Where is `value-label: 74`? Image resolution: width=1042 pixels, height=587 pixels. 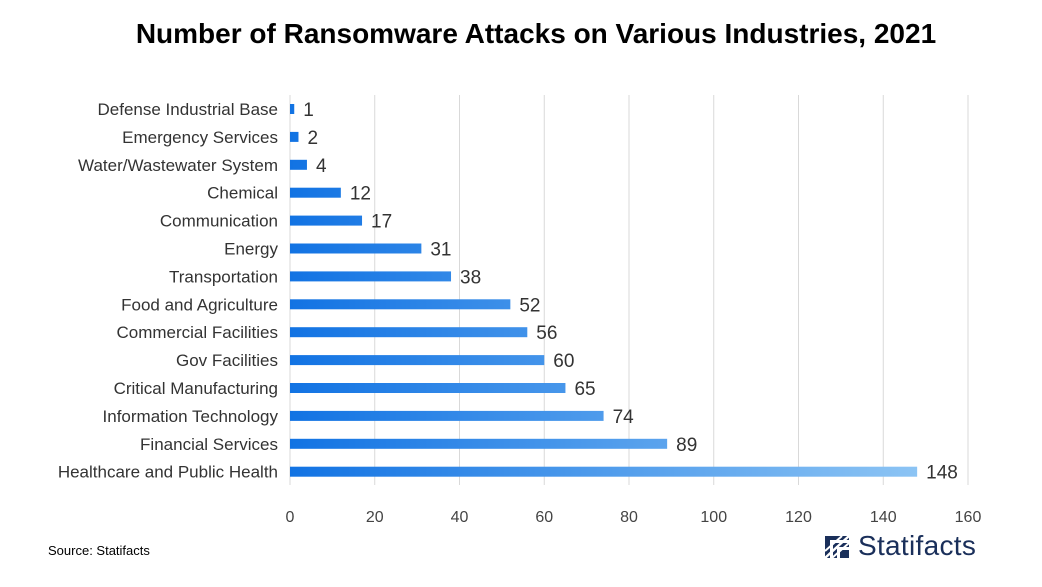 value-label: 74 is located at coordinates (624, 417).